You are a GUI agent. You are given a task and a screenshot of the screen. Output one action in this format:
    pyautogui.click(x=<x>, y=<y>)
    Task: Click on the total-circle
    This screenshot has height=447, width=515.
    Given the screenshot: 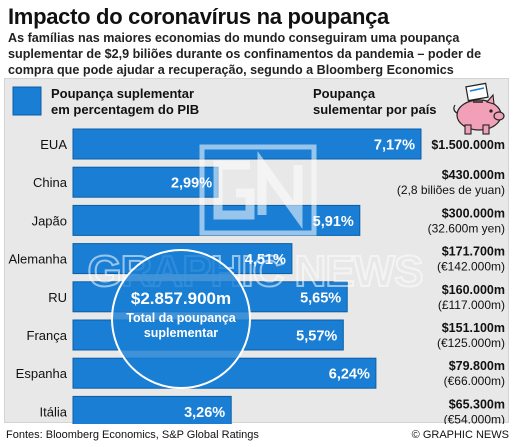 What is the action you would take?
    pyautogui.click(x=181, y=319)
    